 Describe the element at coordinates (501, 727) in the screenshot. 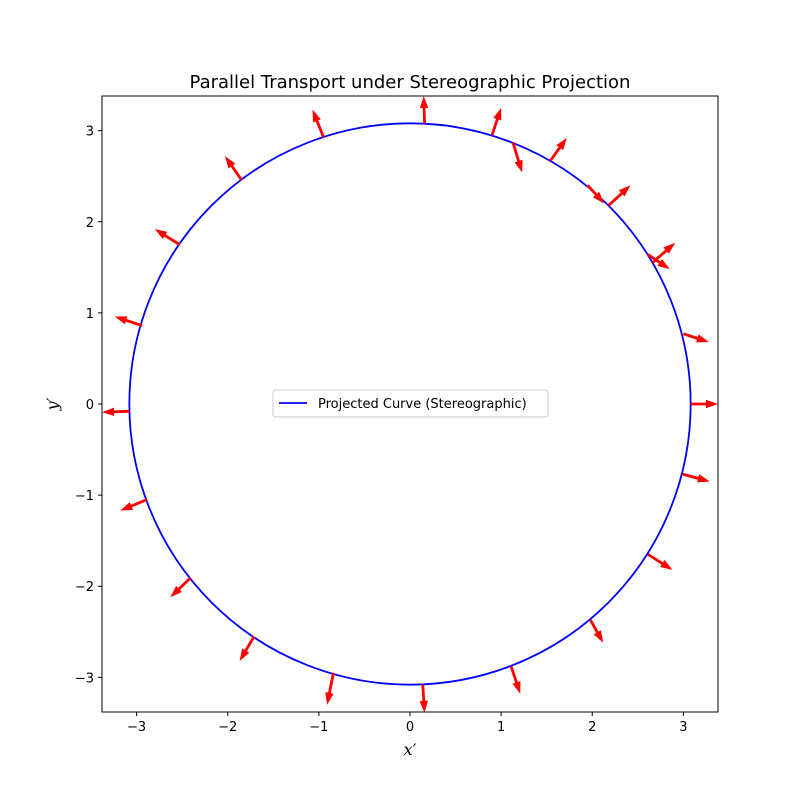

I see `x-tick-label: 1` at that location.